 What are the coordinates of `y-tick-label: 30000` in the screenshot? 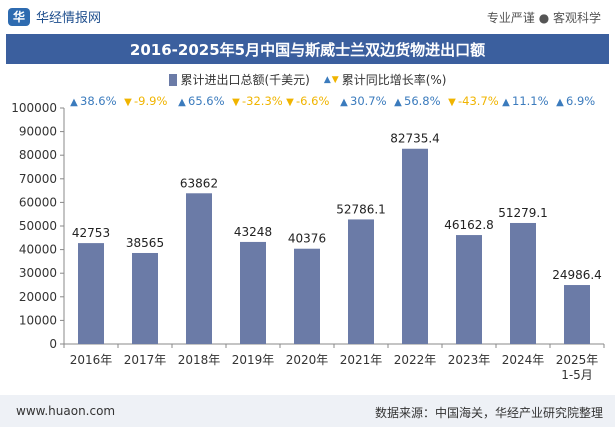 It's located at (38, 273).